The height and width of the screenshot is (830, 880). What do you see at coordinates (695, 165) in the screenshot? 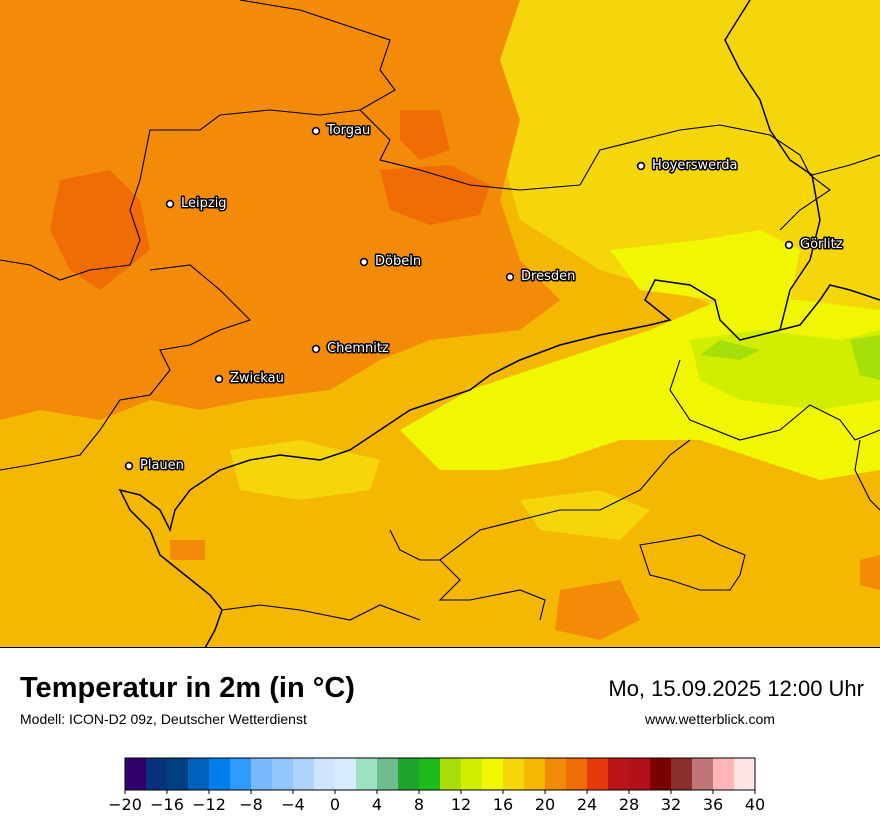
I see `svg-text: Hoyerswerda` at bounding box center [695, 165].